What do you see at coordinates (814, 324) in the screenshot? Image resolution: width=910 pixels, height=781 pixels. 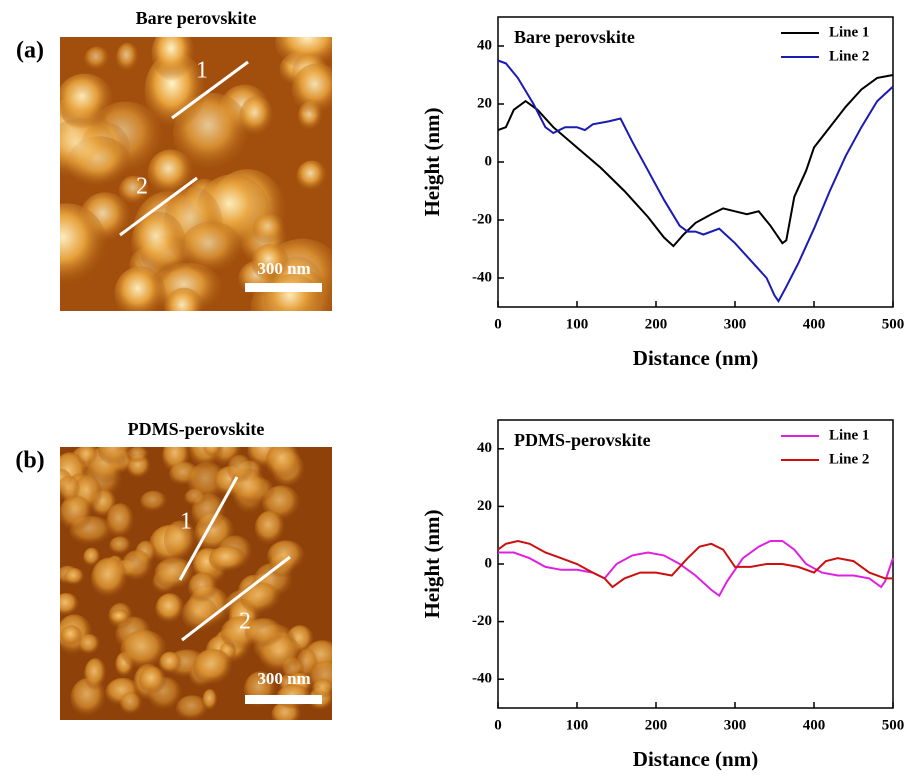 I see `x-tick-label: 400` at bounding box center [814, 324].